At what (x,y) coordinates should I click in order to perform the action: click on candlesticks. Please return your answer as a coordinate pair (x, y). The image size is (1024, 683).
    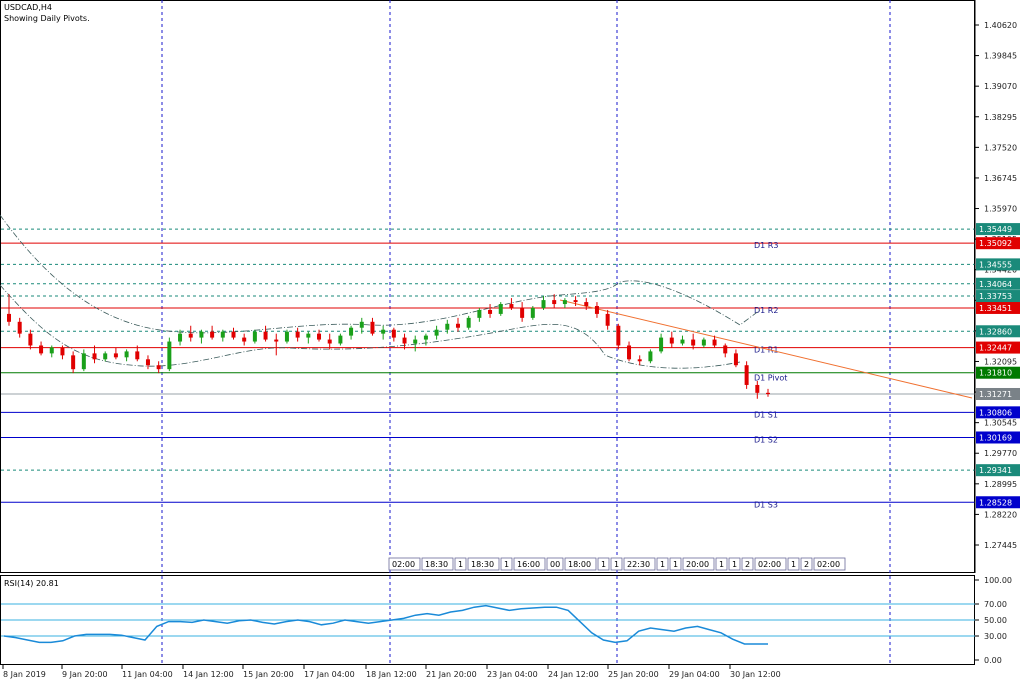
    Looking at the image, I should click on (388, 346).